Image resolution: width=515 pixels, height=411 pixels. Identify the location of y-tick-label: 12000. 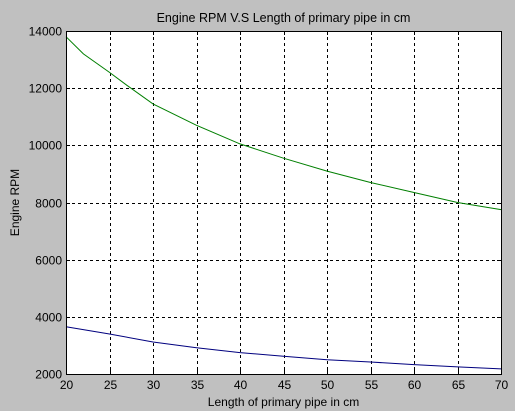
(46, 89).